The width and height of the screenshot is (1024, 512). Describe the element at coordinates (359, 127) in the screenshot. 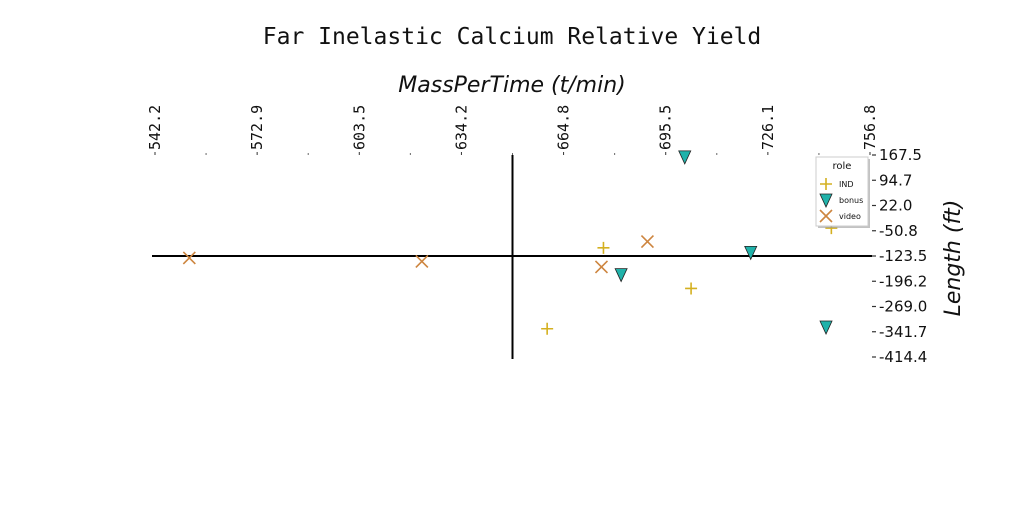

I see `x-tick-label: 603.5` at that location.